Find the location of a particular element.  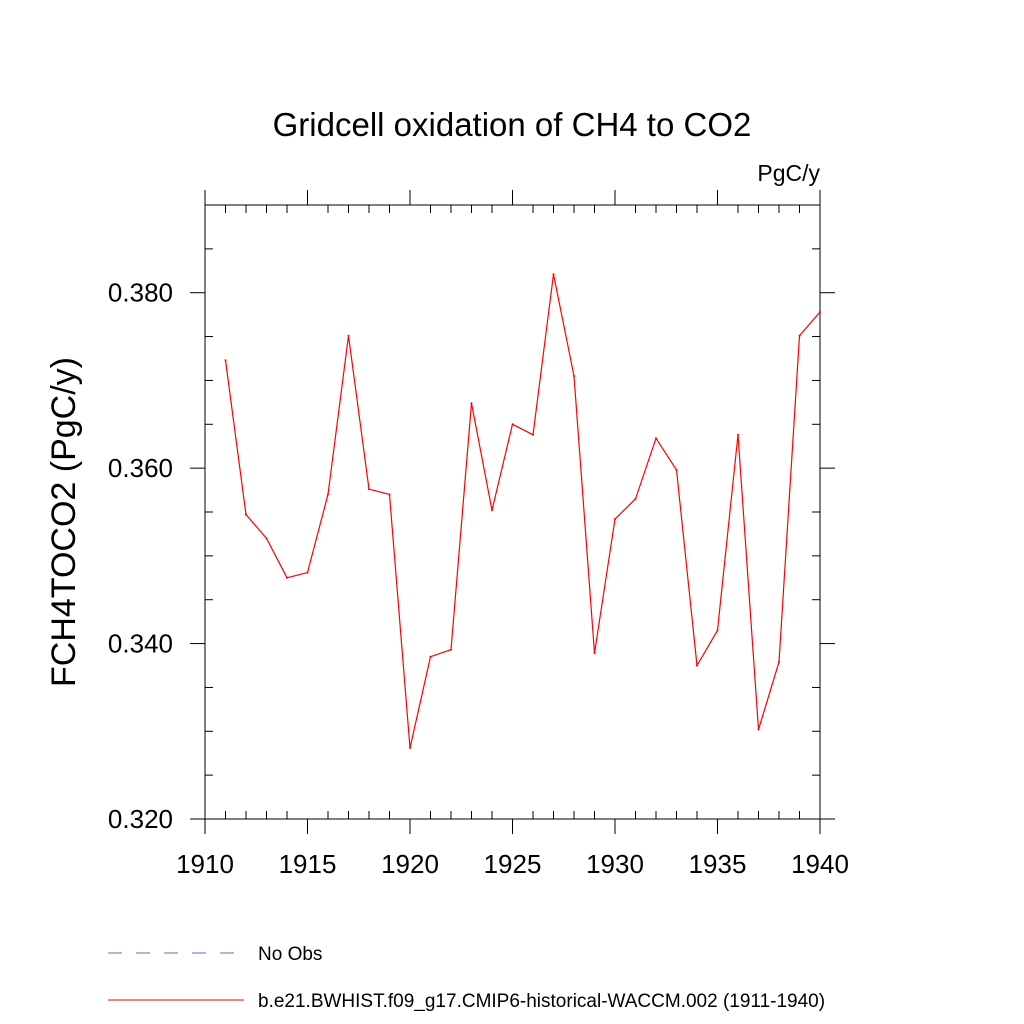

x-tick-label: 1920 is located at coordinates (410, 864).